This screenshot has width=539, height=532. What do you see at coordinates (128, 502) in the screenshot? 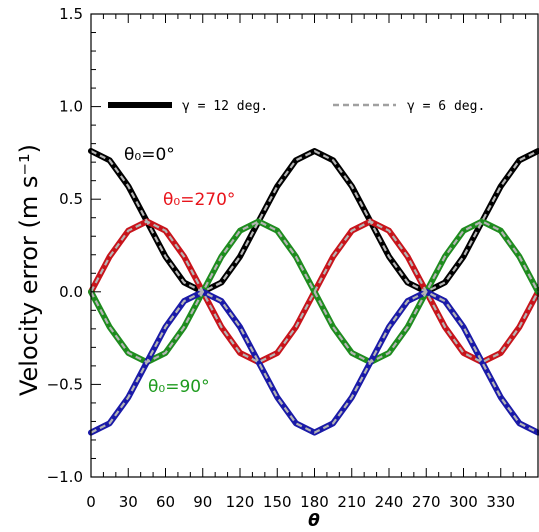
I see `x-tick-label: 30` at bounding box center [128, 502].